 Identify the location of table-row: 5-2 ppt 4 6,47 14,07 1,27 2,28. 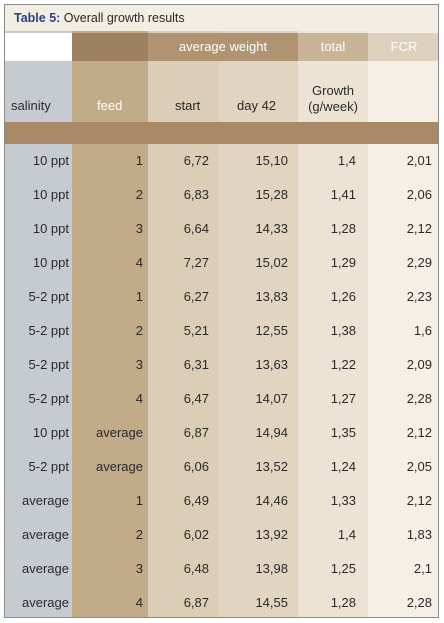
(221, 399).